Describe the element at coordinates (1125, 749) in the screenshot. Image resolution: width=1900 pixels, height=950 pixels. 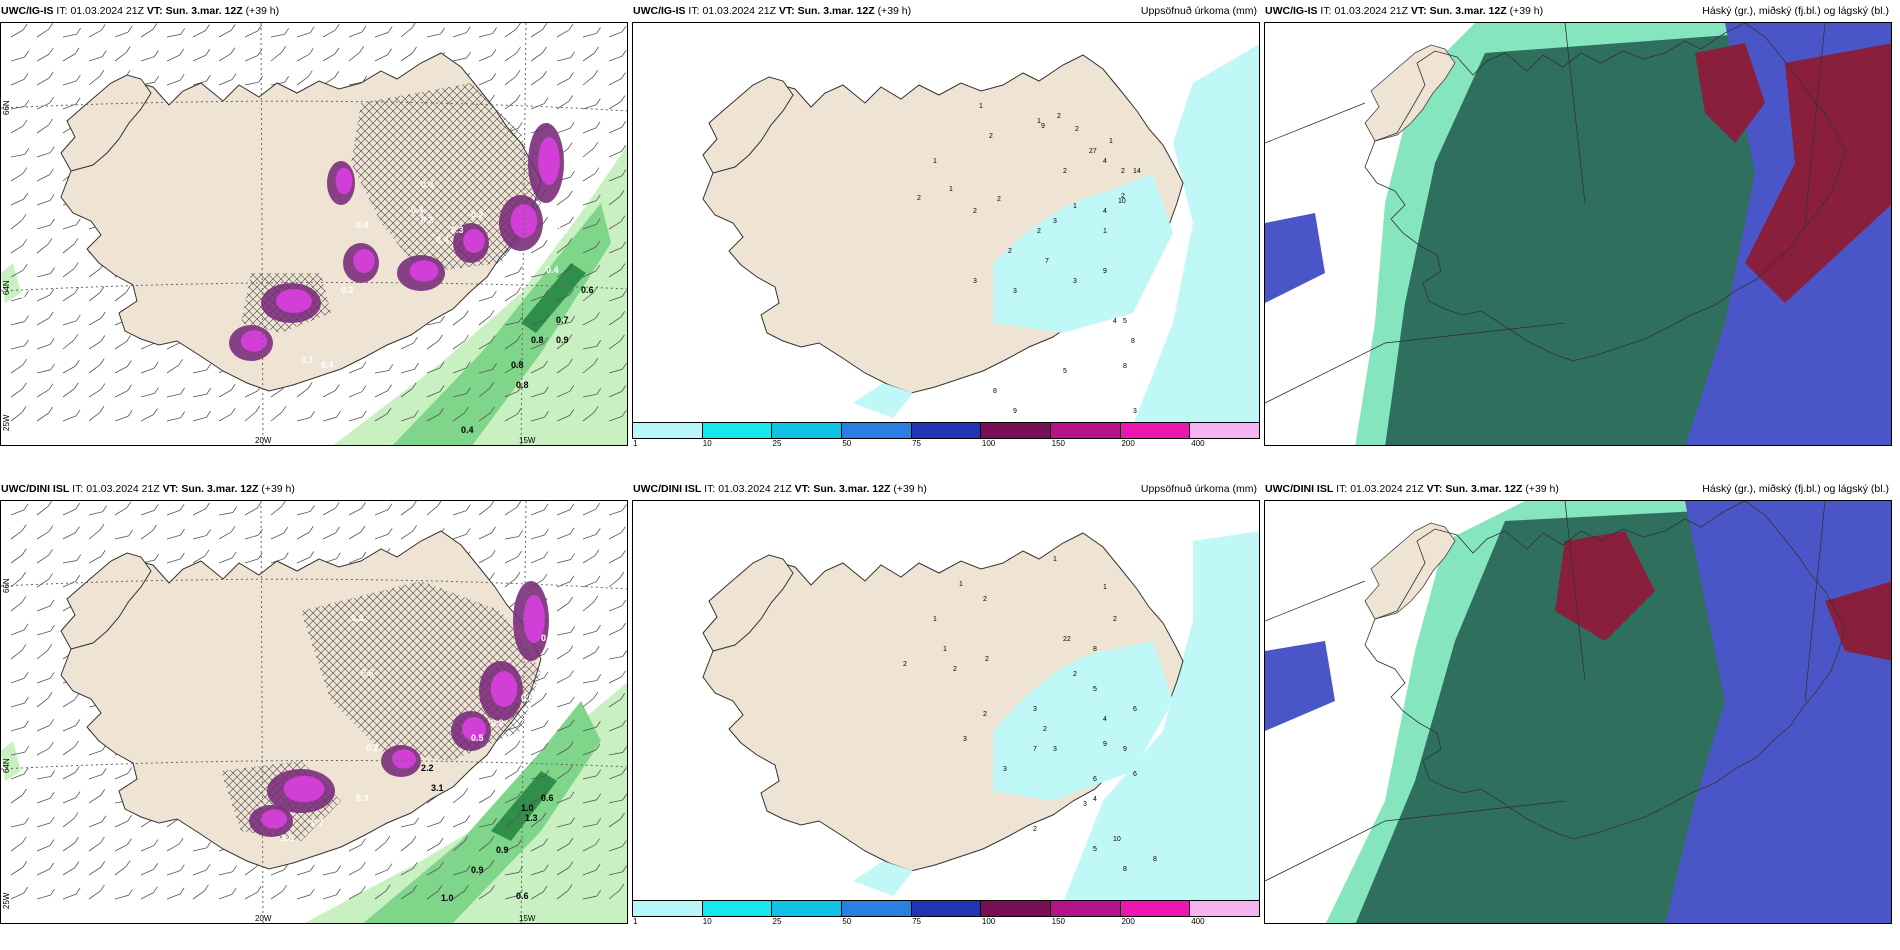
I see `accum-value: 9` at that location.